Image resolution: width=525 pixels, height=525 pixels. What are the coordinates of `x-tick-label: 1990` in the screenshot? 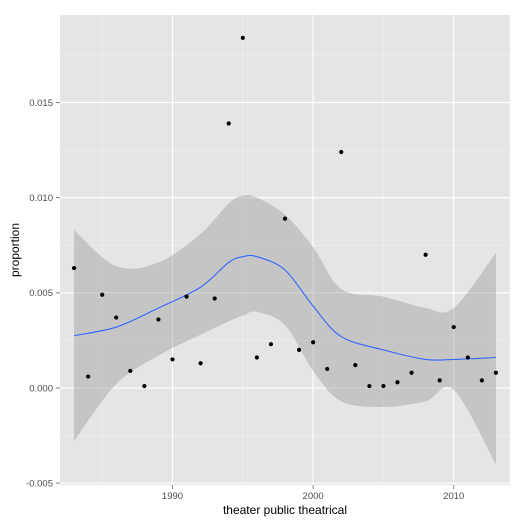 It's located at (172, 496).